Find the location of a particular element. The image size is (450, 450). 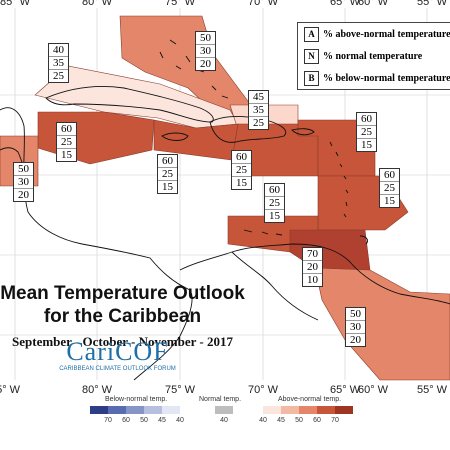

legend-key-b: B is located at coordinates (311, 78).